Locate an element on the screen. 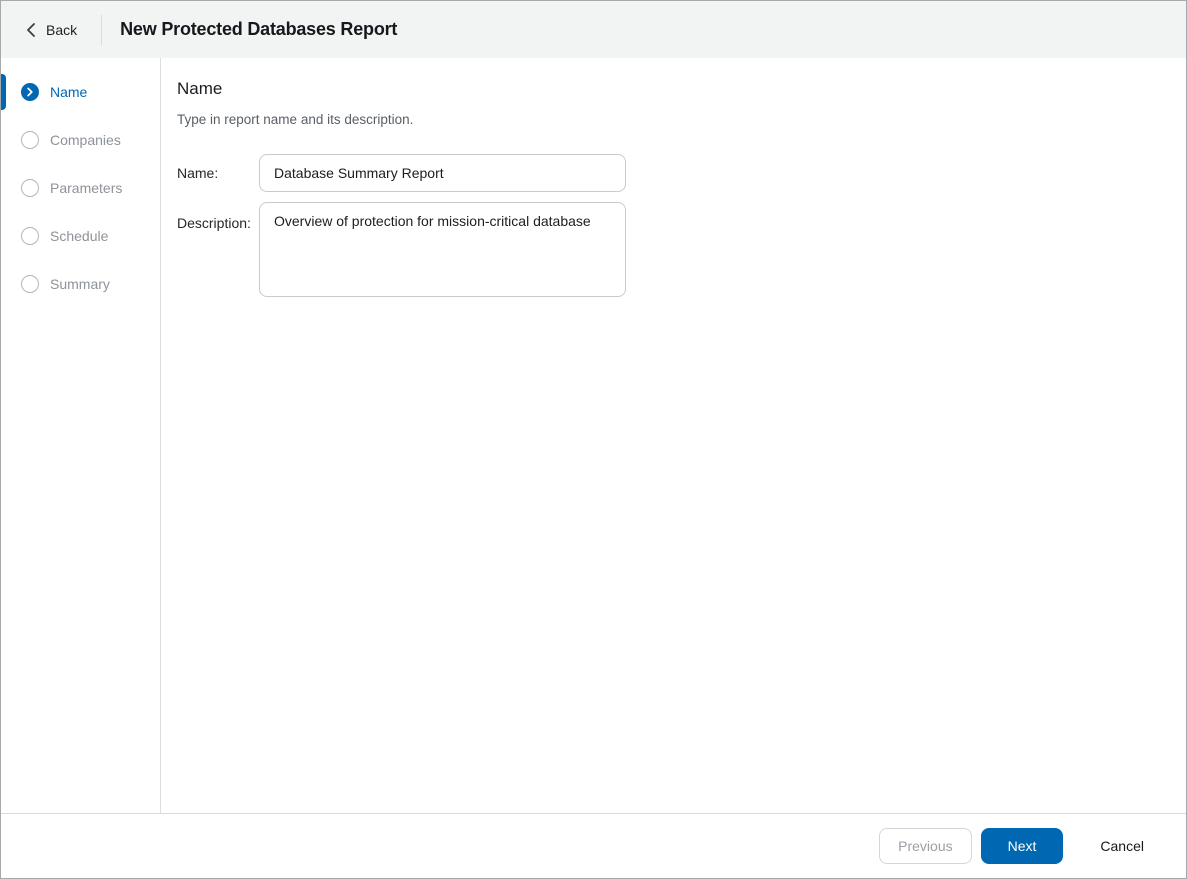  step-label: Name is located at coordinates (69, 92).